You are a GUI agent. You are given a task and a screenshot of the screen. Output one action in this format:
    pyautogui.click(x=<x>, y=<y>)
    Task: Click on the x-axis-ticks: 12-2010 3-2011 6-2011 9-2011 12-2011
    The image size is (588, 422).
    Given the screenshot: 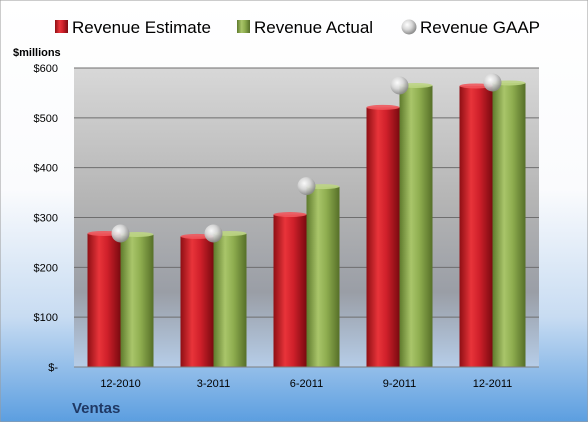 What is the action you would take?
    pyautogui.click(x=306, y=384)
    